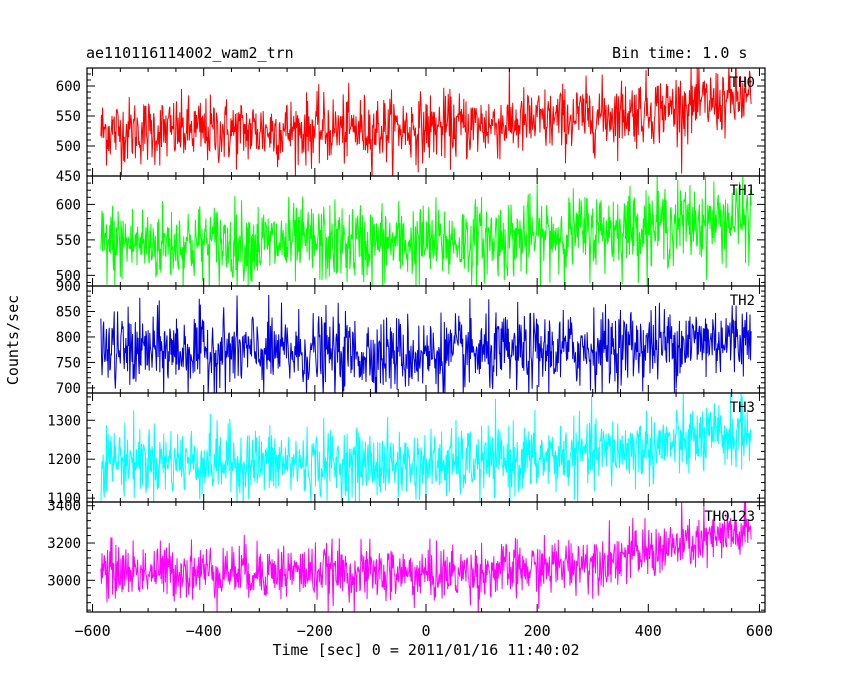 This screenshot has width=850, height=680. Describe the element at coordinates (68, 177) in the screenshot. I see `y-tick-label: 450` at that location.